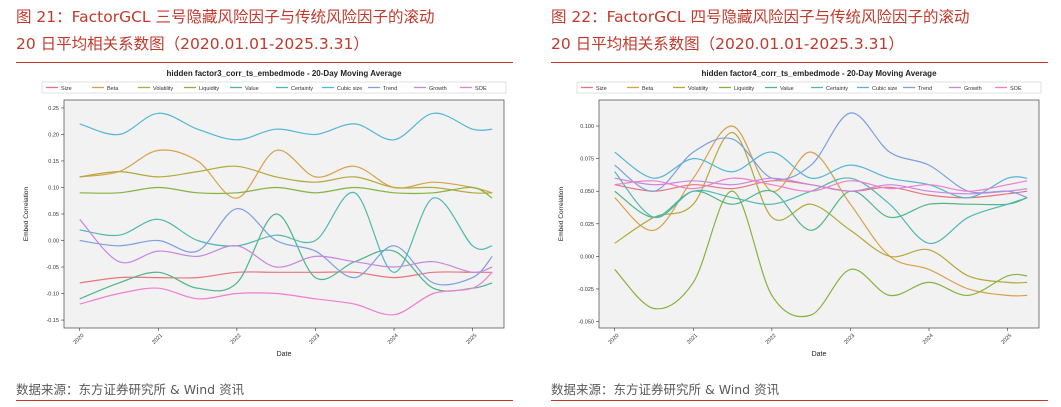 Image resolution: width=1061 pixels, height=407 pixels. I want to click on y-tick-label: -0.050, so click(586, 322).